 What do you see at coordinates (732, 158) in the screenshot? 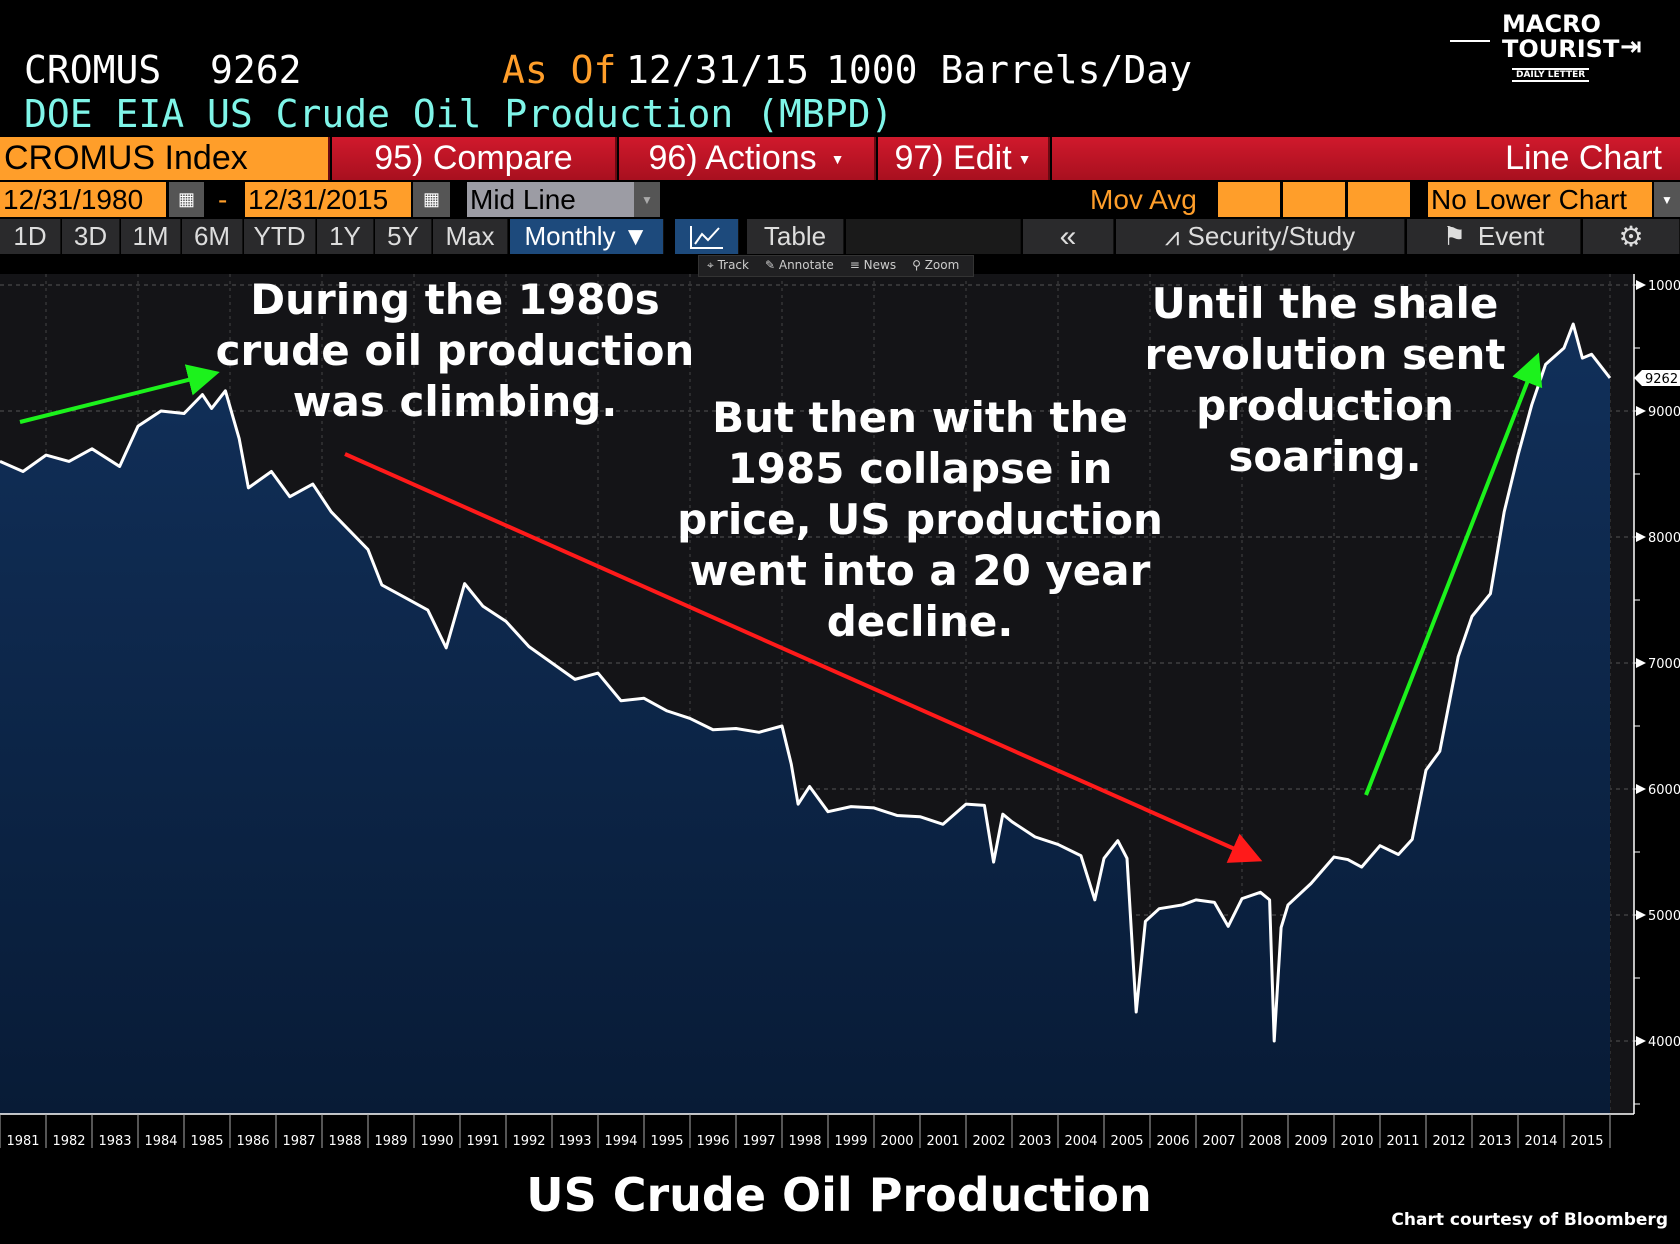
I see `actions-label: 96) Actions` at bounding box center [732, 158].